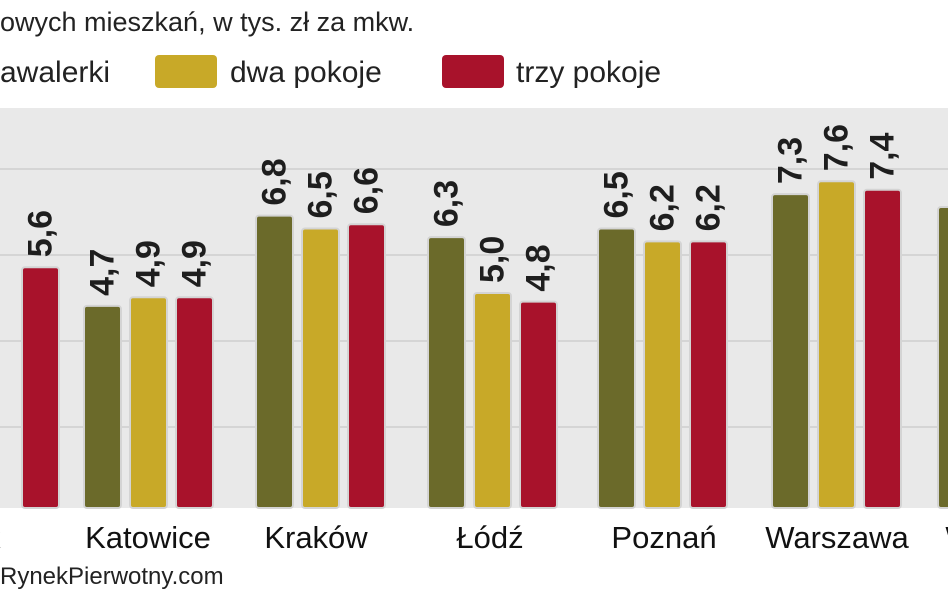 Image resolution: width=948 pixels, height=593 pixels. I want to click on value-label: 6,8, so click(275, 181).